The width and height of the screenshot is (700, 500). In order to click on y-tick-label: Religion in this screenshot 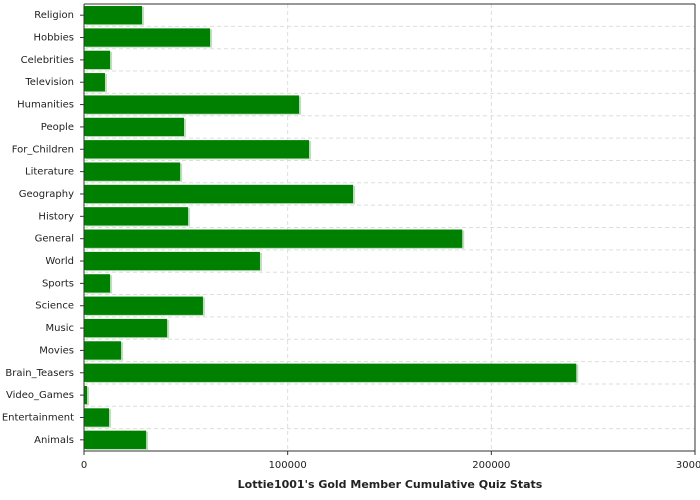, I will do `click(54, 15)`.